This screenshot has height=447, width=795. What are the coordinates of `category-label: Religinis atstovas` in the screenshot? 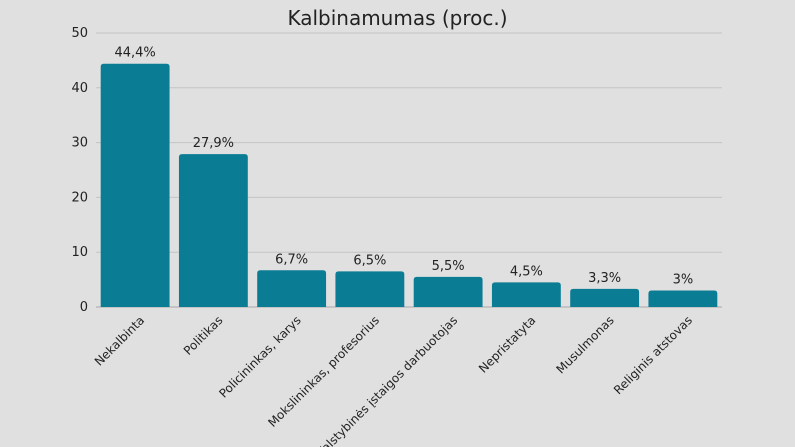 It's located at (653, 355).